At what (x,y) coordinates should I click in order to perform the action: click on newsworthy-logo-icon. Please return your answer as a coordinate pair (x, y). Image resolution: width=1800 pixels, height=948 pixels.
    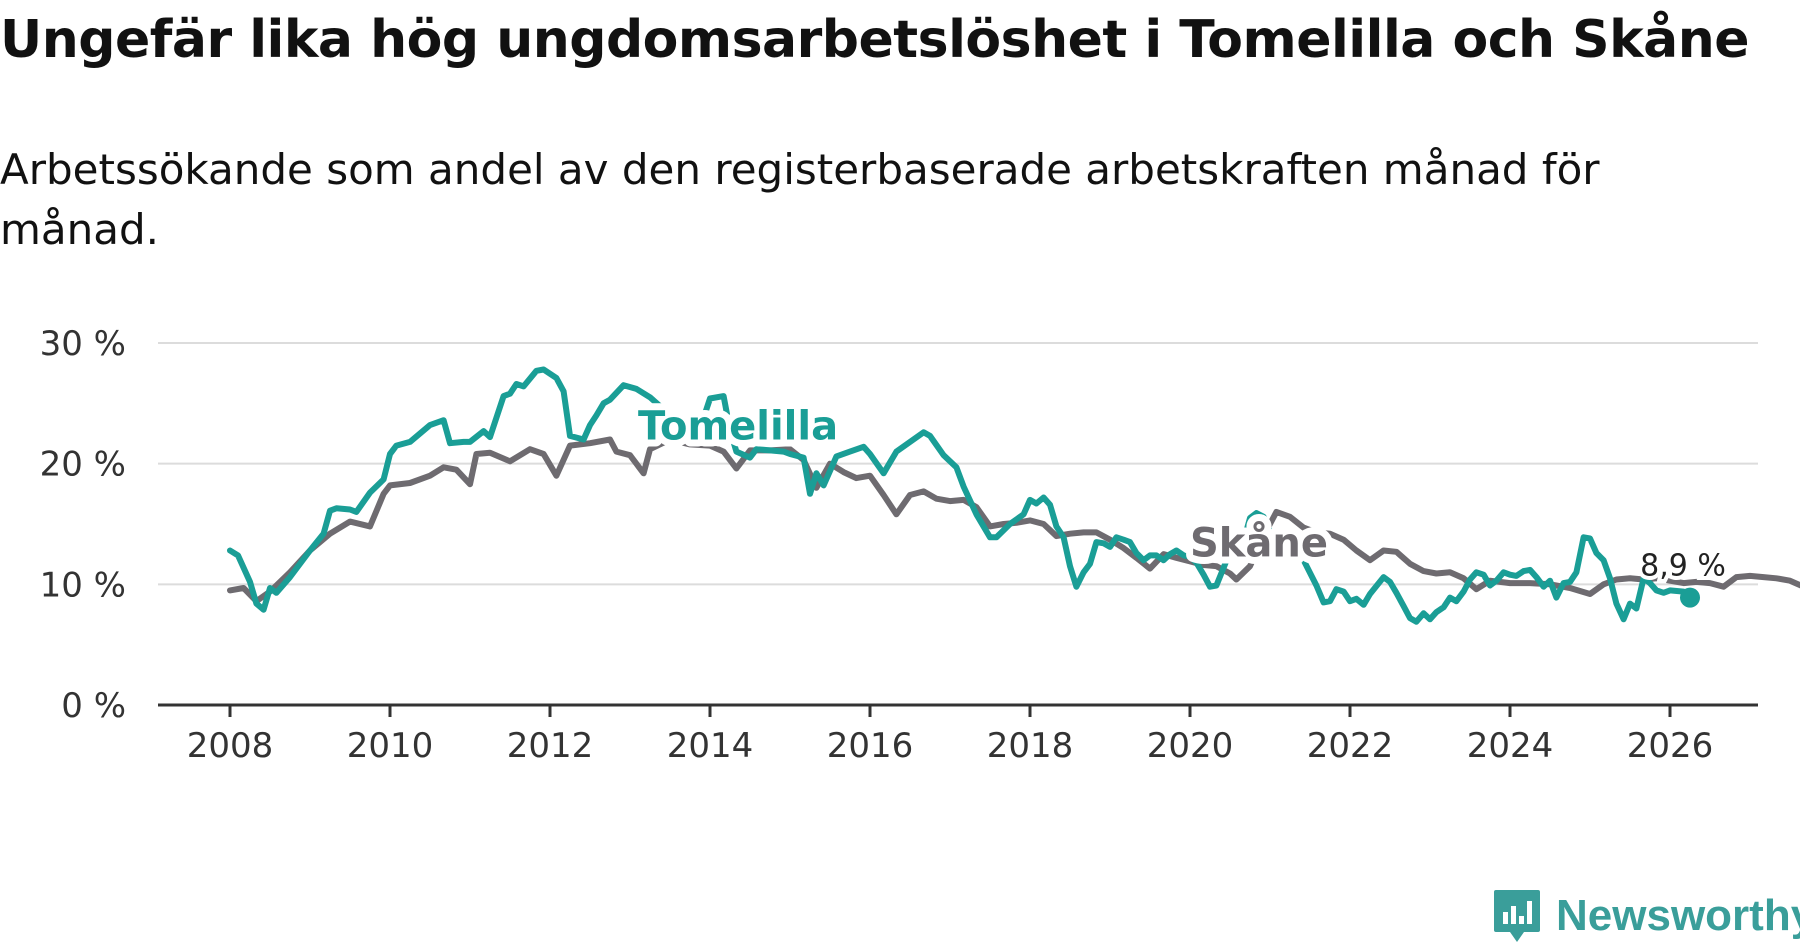
    Looking at the image, I should click on (1517, 916).